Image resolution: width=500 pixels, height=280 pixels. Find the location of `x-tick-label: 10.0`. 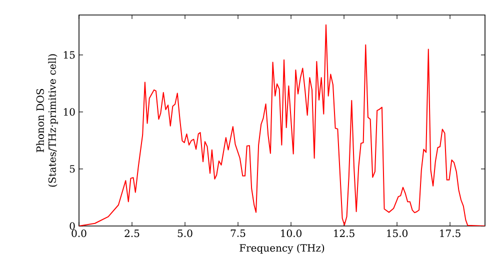

x-tick-label: 10.0 is located at coordinates (291, 234).